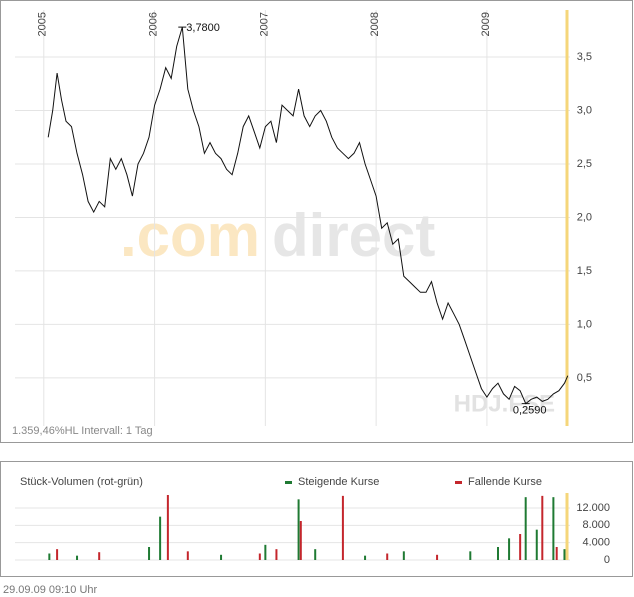  What do you see at coordinates (584, 217) in the screenshot?
I see `y-tick-label: 2,0` at bounding box center [584, 217].